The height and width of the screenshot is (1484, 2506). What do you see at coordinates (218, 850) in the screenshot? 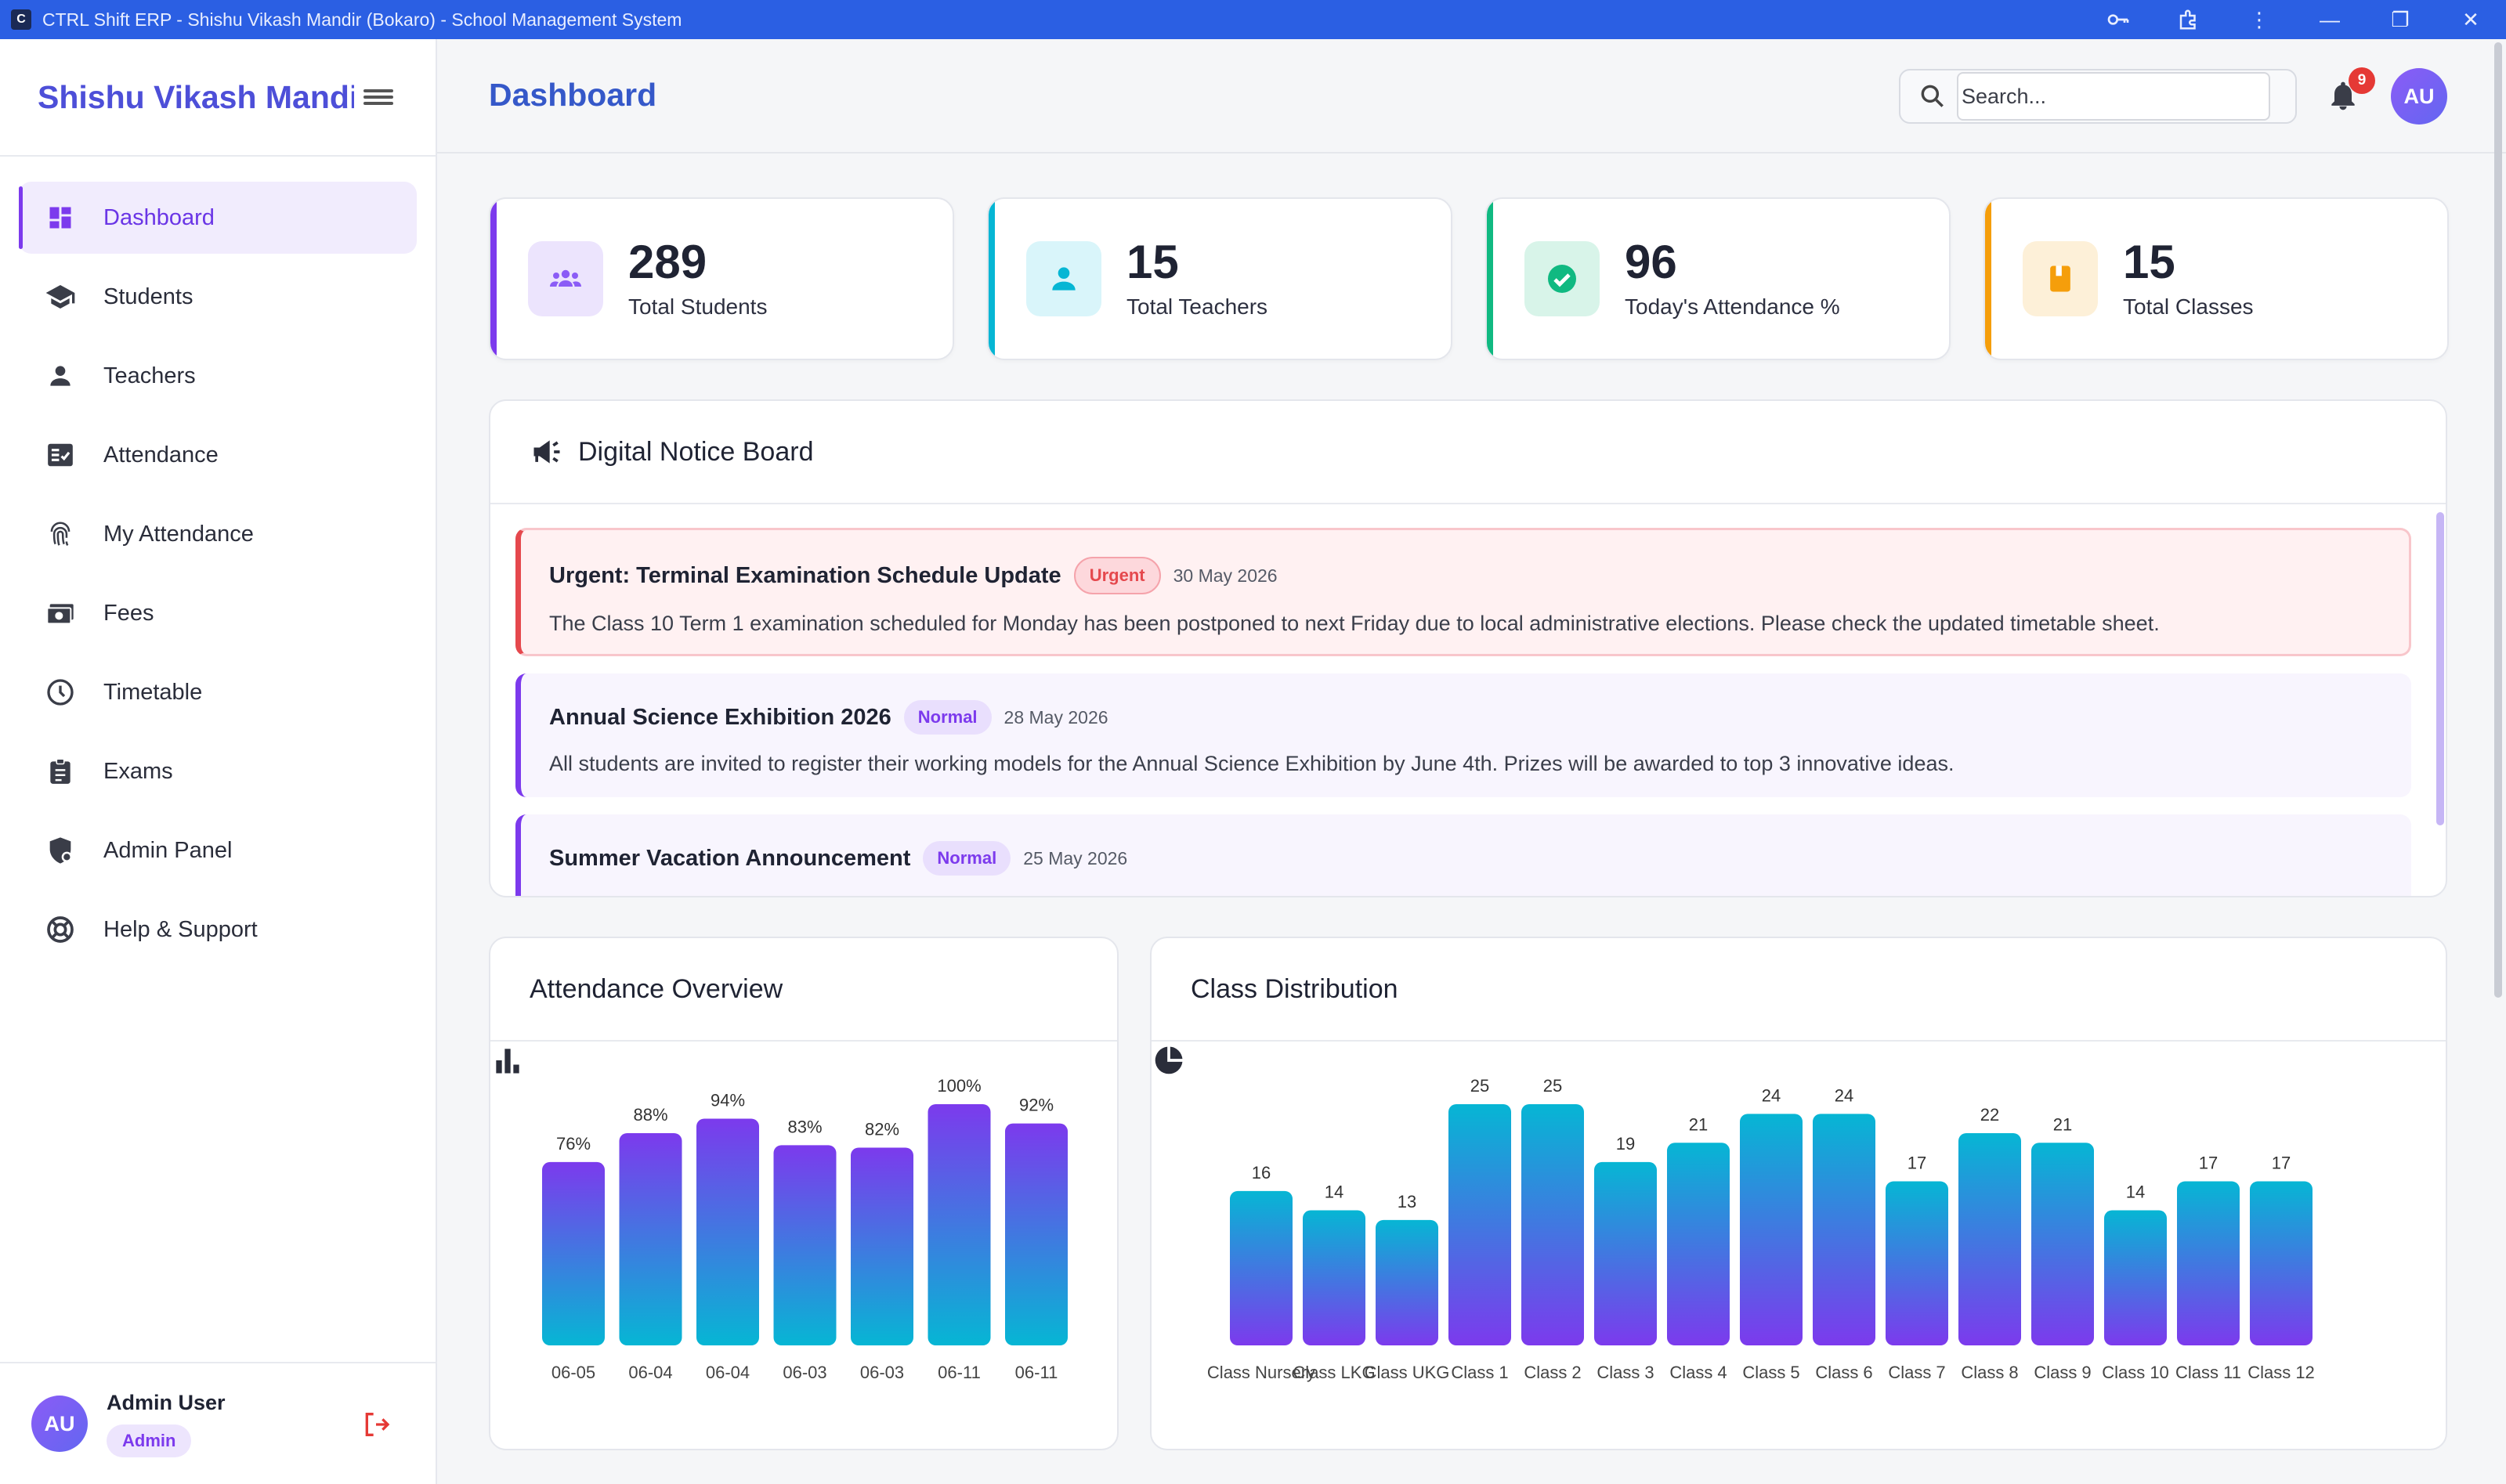
I see `sidebar-item-admin-panel: Admin Panel` at bounding box center [218, 850].